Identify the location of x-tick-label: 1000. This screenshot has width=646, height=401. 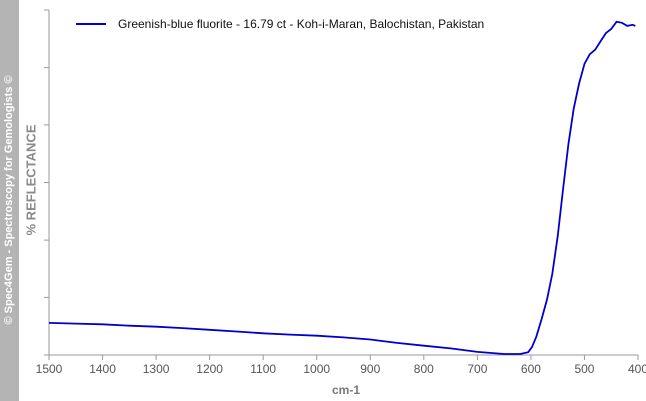
(316, 369).